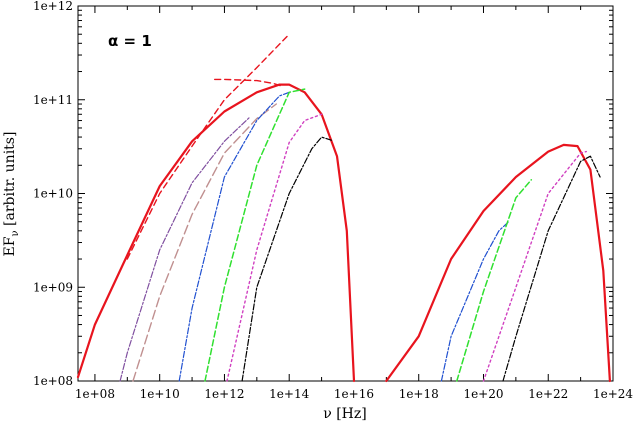  I want to click on y-tick-label: 1e+10, so click(53, 194).